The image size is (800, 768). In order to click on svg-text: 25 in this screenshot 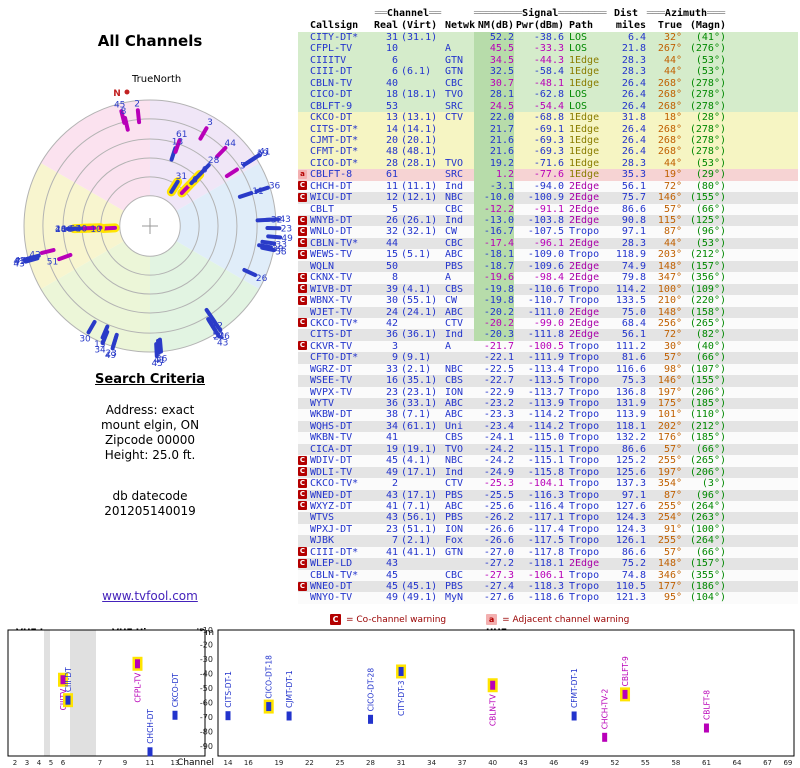, I will do `click(340, 763)`.